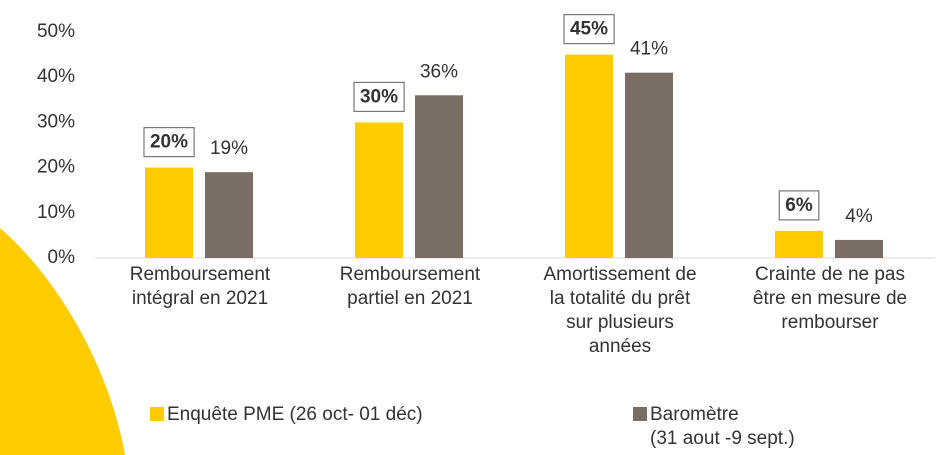 This screenshot has width=946, height=455. I want to click on value-label: 45%, so click(589, 29).